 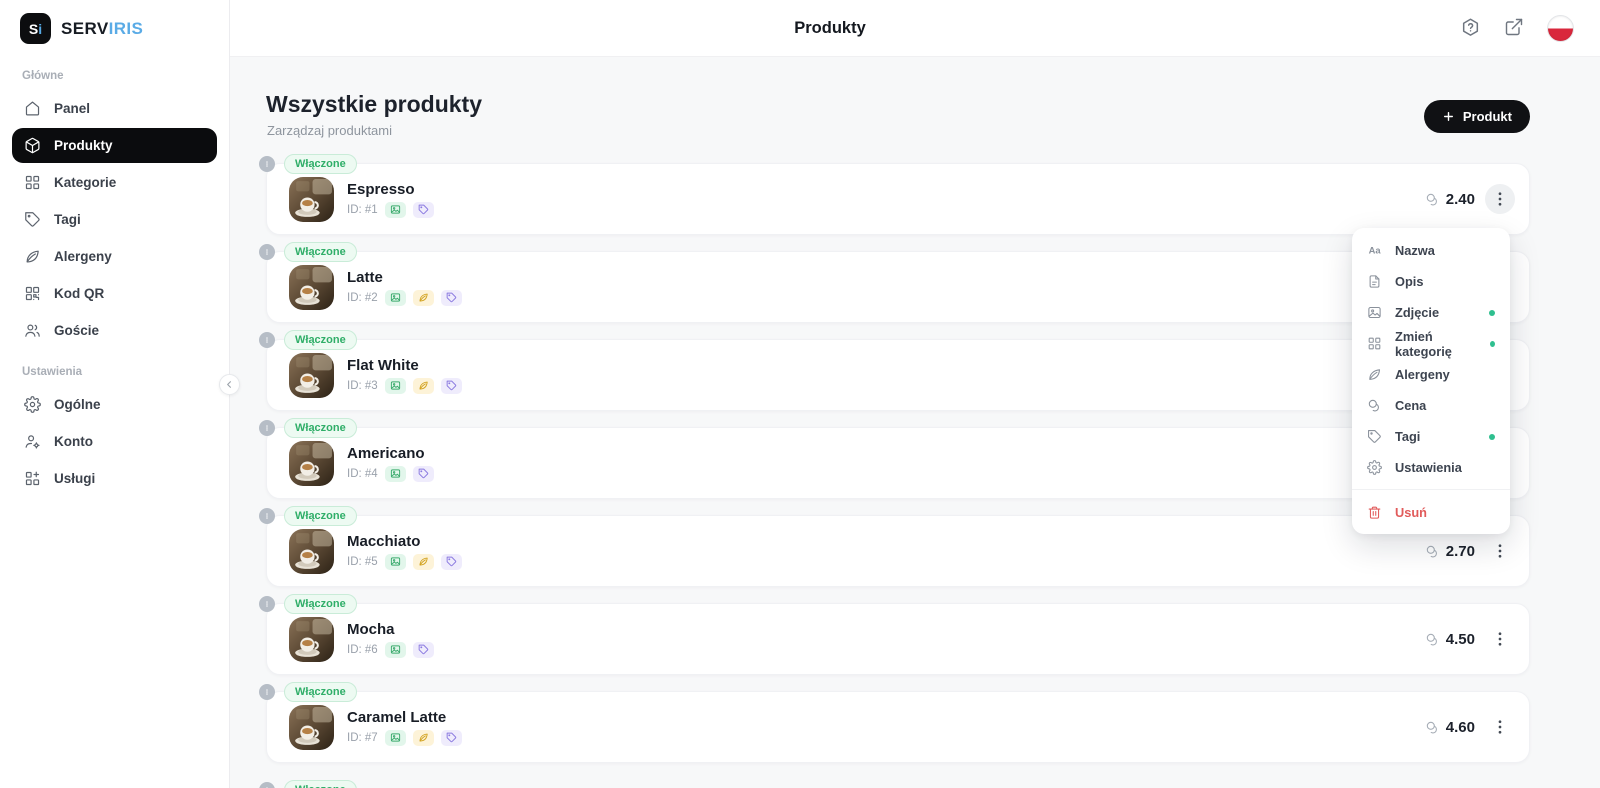 I want to click on product-name: Latte, so click(x=365, y=277).